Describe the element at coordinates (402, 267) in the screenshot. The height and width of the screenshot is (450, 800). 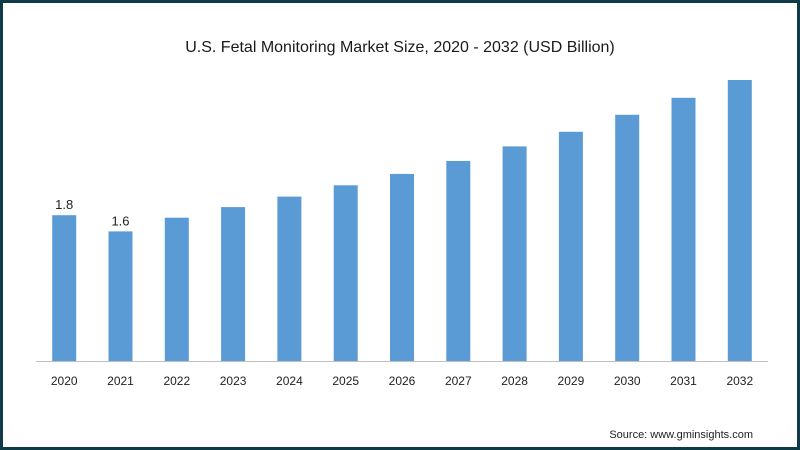
I see `bar-2026` at that location.